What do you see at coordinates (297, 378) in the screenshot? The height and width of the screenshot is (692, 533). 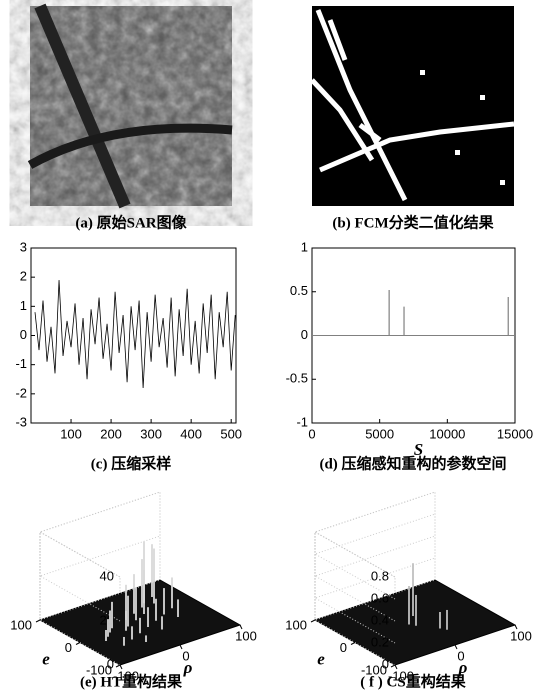 I see `y-tick-label: -0.5` at bounding box center [297, 378].